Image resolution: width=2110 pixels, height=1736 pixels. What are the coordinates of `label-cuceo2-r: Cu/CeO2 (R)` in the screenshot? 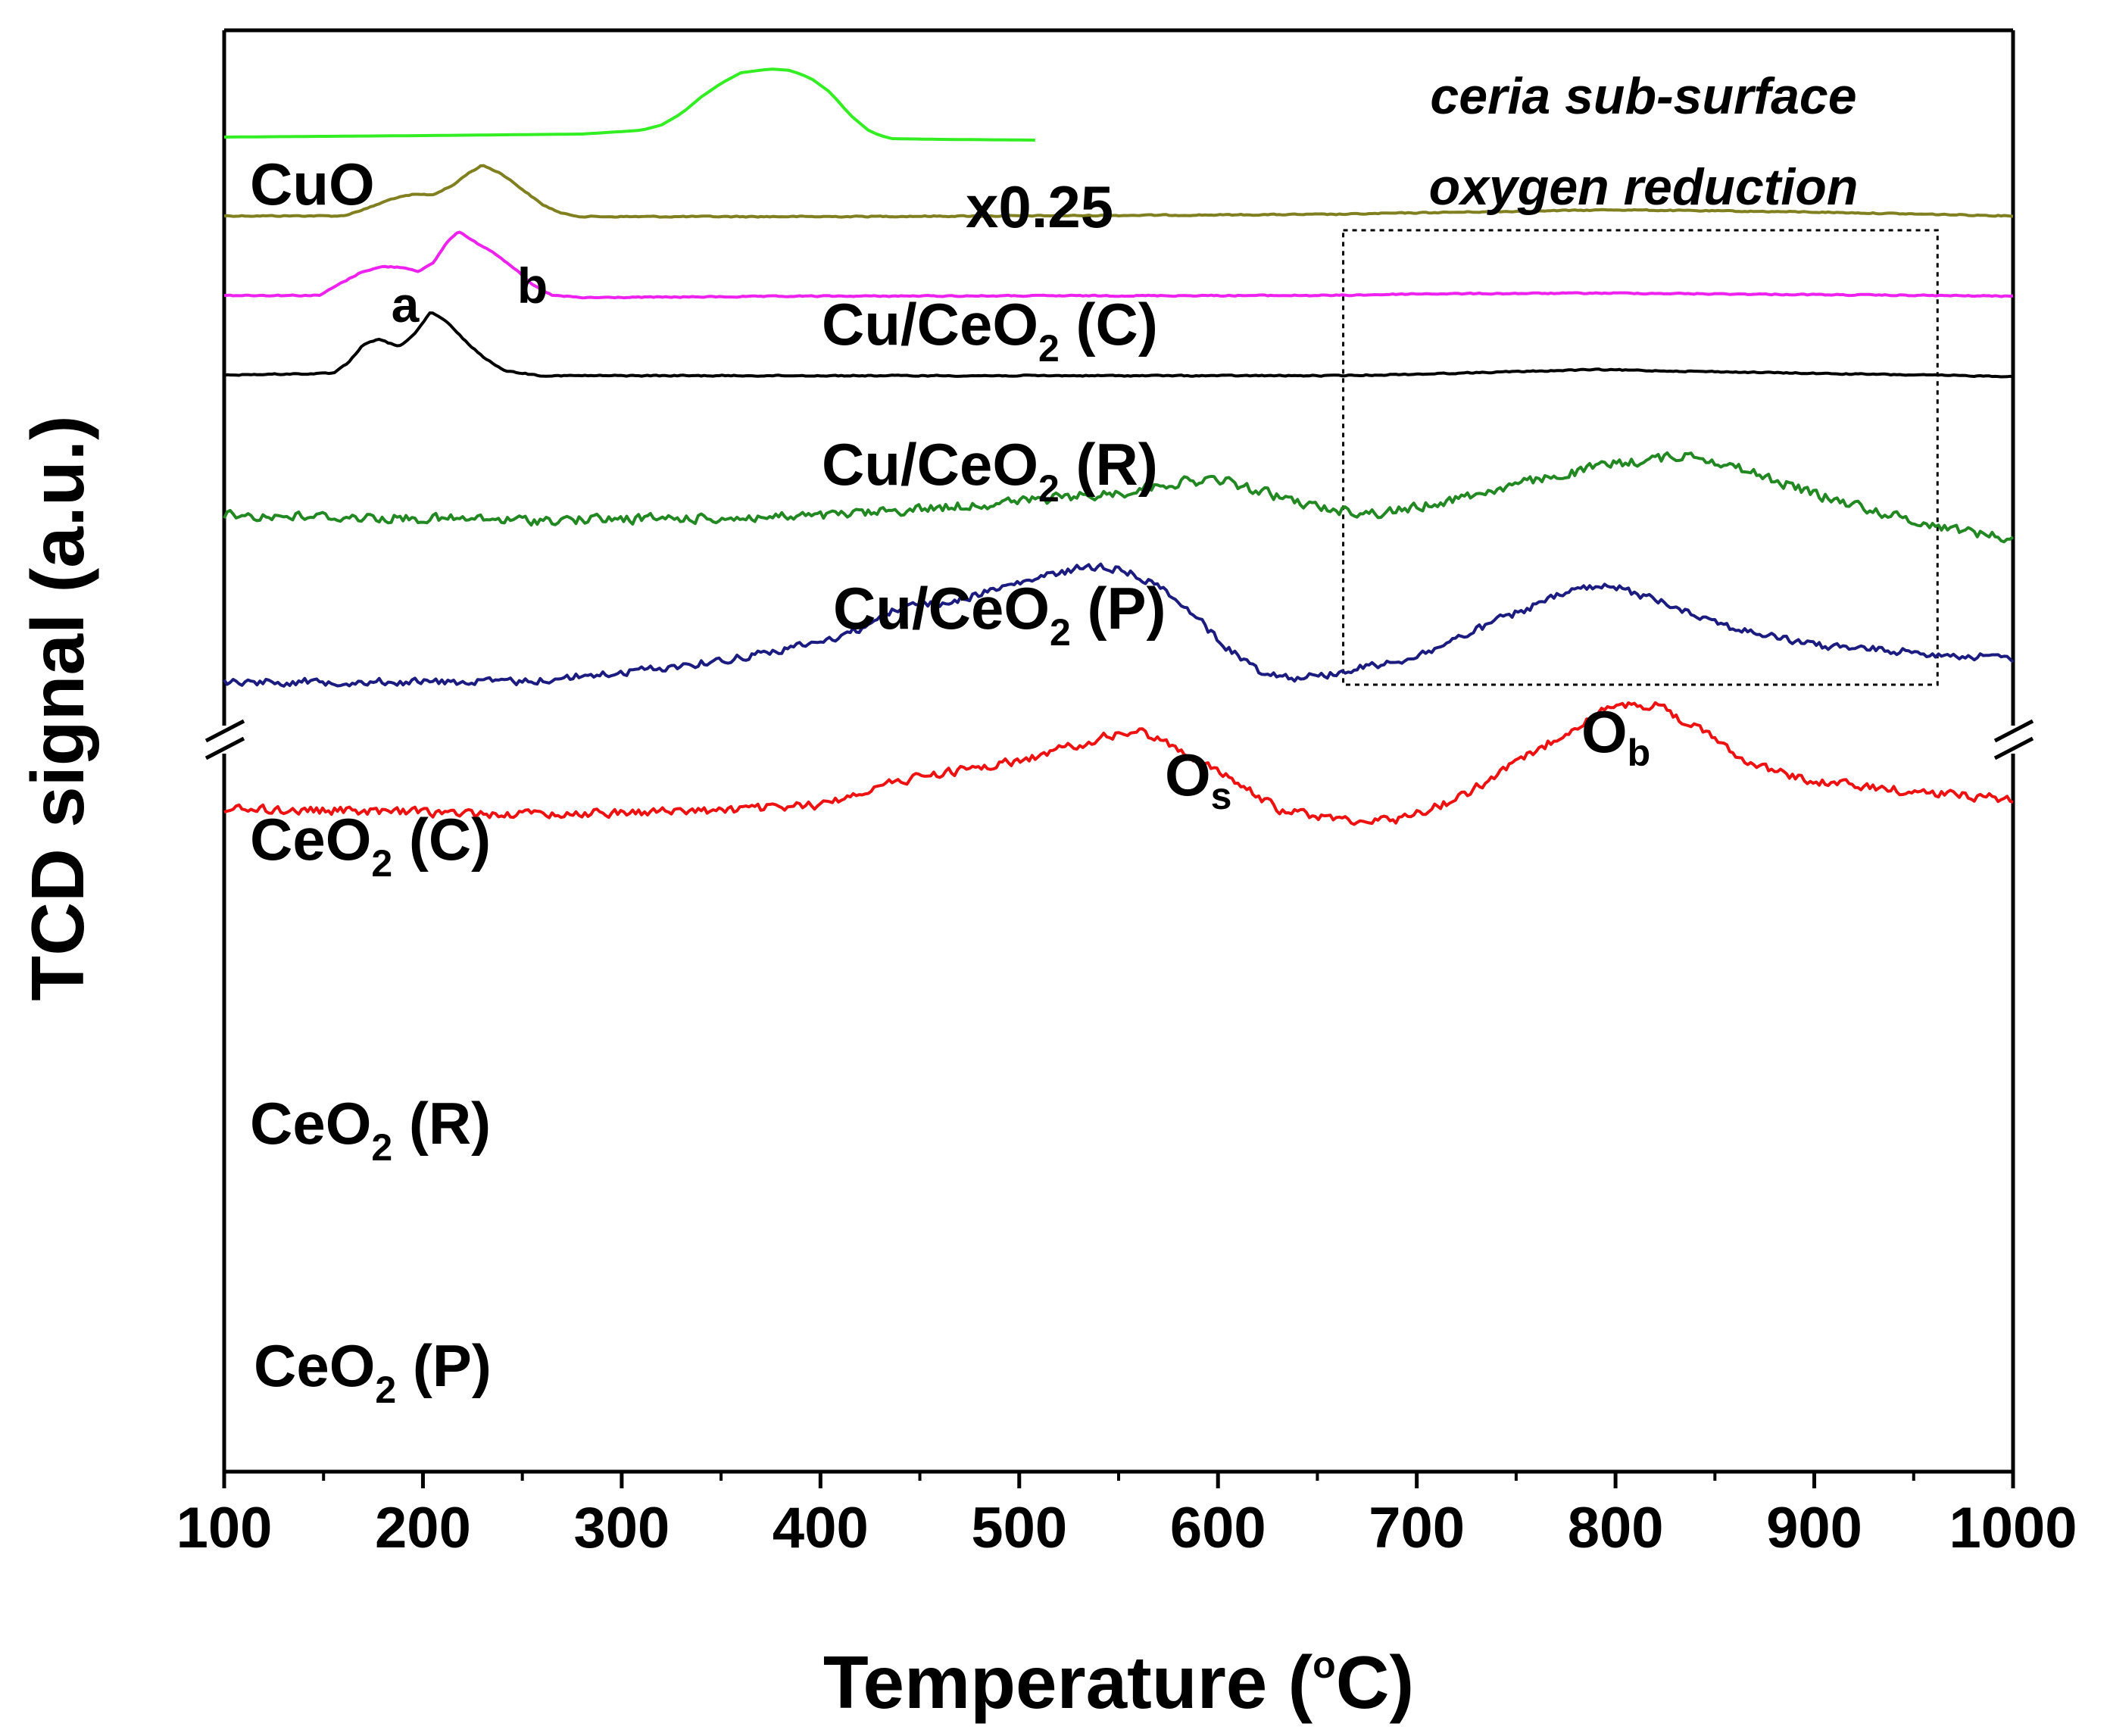 It's located at (990, 470).